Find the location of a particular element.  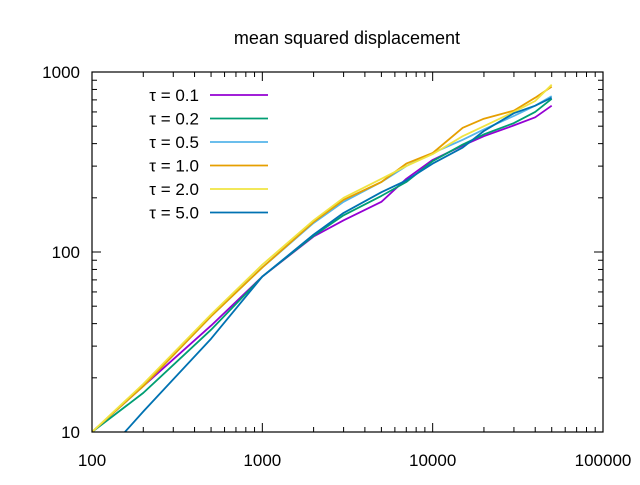

x-tick-label: 100000 is located at coordinates (603, 460).